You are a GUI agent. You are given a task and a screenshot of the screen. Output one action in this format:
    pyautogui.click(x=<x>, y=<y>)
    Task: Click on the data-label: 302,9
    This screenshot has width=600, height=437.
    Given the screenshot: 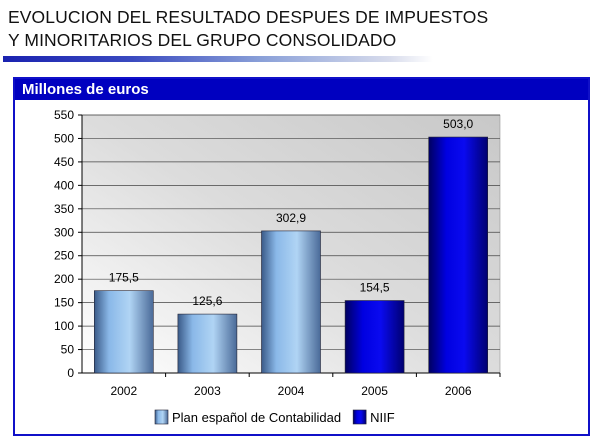 What is the action you would take?
    pyautogui.click(x=291, y=218)
    